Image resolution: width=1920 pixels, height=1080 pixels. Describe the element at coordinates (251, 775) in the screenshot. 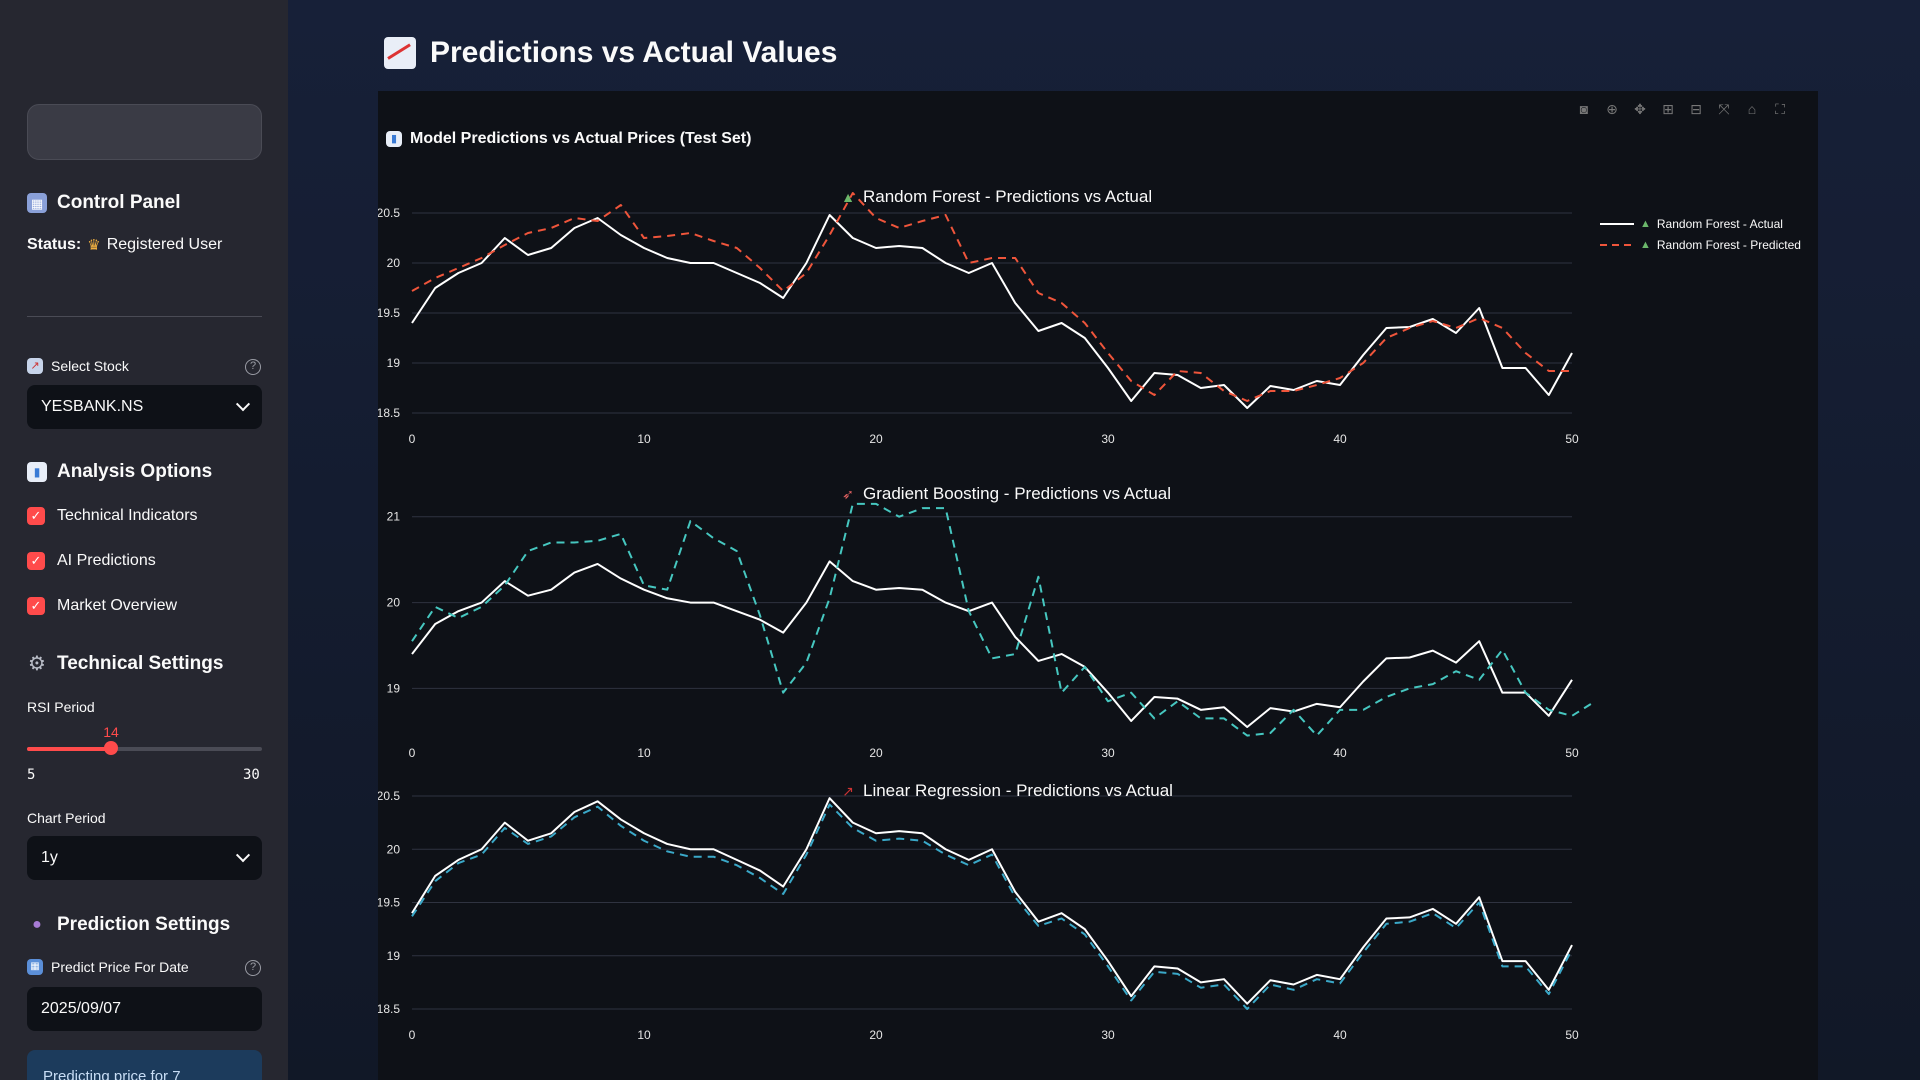

I see `rsi-slider-max: 30` at that location.